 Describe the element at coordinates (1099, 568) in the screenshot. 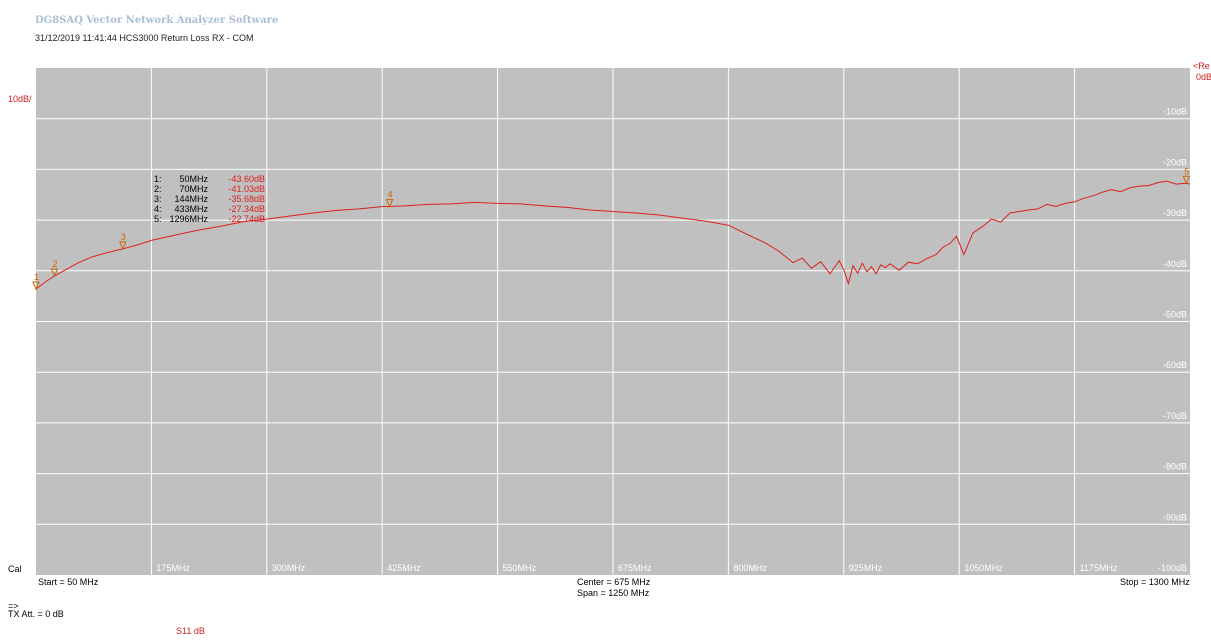

I see `x-tick-label: 1175MHz` at that location.